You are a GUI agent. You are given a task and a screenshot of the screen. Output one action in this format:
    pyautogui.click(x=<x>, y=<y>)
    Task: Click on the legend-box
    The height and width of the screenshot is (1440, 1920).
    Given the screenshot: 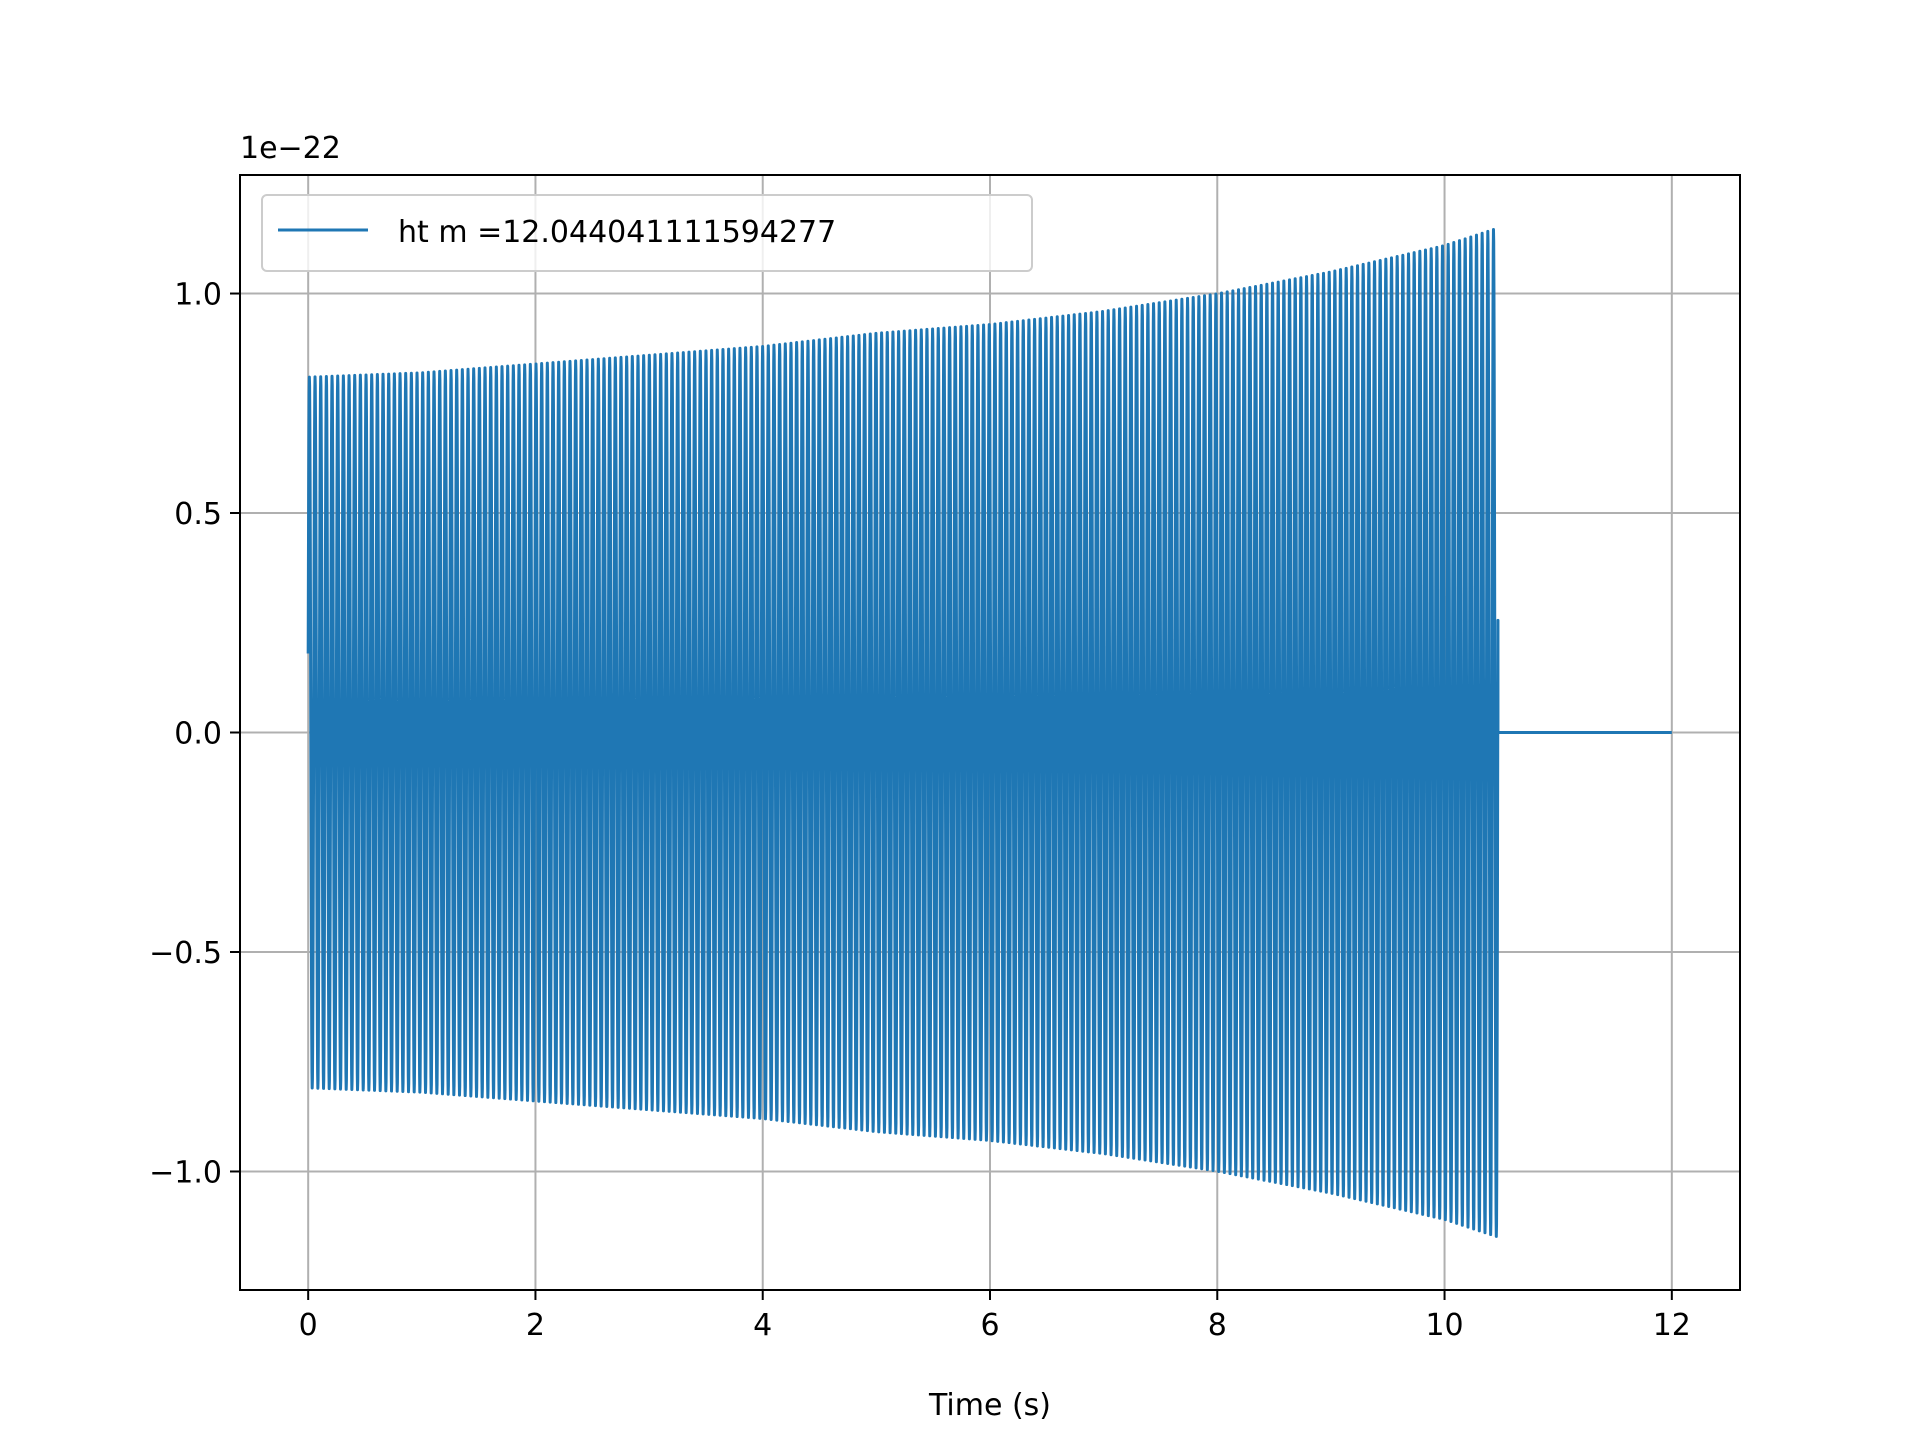 What is the action you would take?
    pyautogui.click(x=647, y=233)
    